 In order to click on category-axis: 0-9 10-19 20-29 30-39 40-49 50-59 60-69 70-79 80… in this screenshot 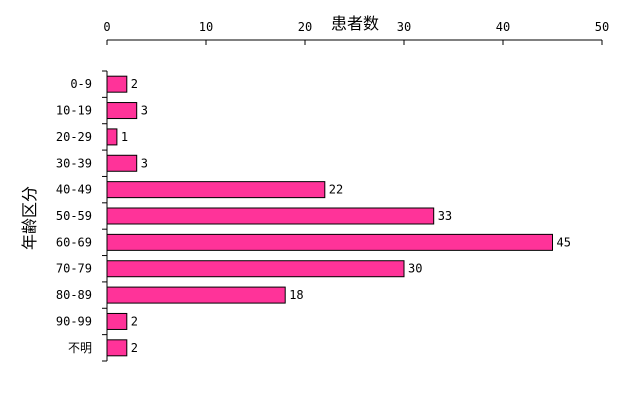, I will do `click(82, 216)`.